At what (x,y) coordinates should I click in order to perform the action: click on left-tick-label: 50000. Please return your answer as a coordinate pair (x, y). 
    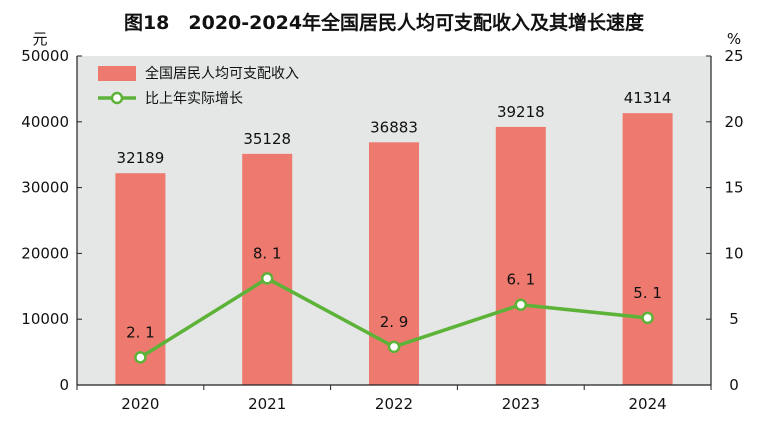
    Looking at the image, I should click on (45, 56).